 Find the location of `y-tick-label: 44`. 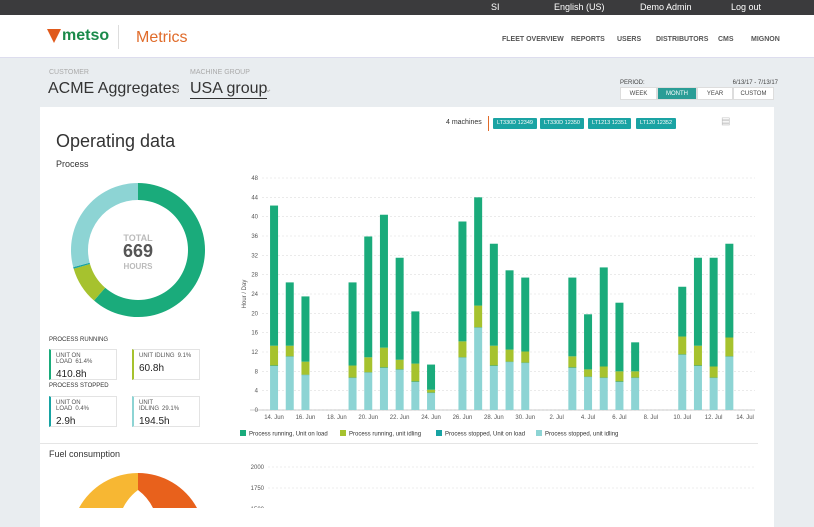

y-tick-label: 44 is located at coordinates (254, 198).